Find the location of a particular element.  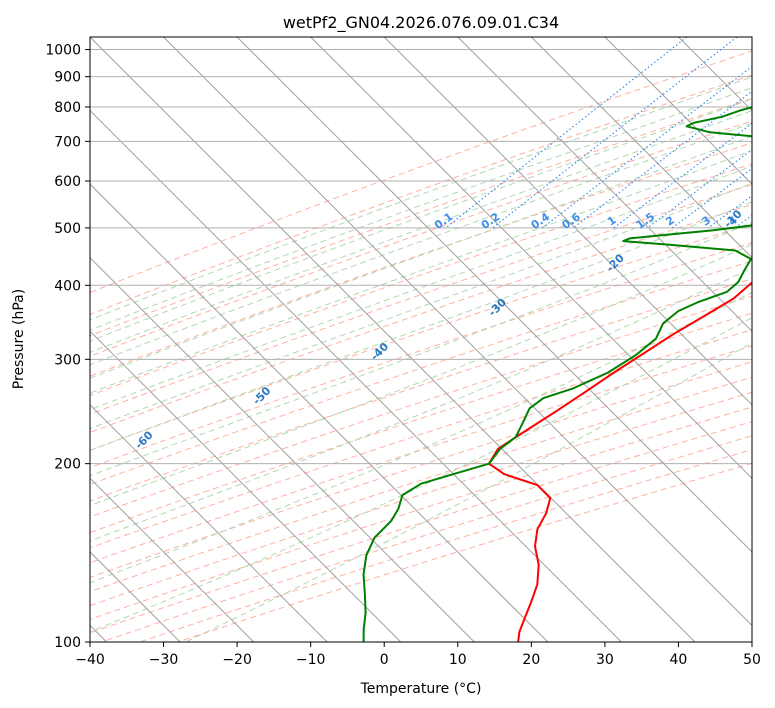

y-axis-title: Pressure (hPa) is located at coordinates (19, 339).